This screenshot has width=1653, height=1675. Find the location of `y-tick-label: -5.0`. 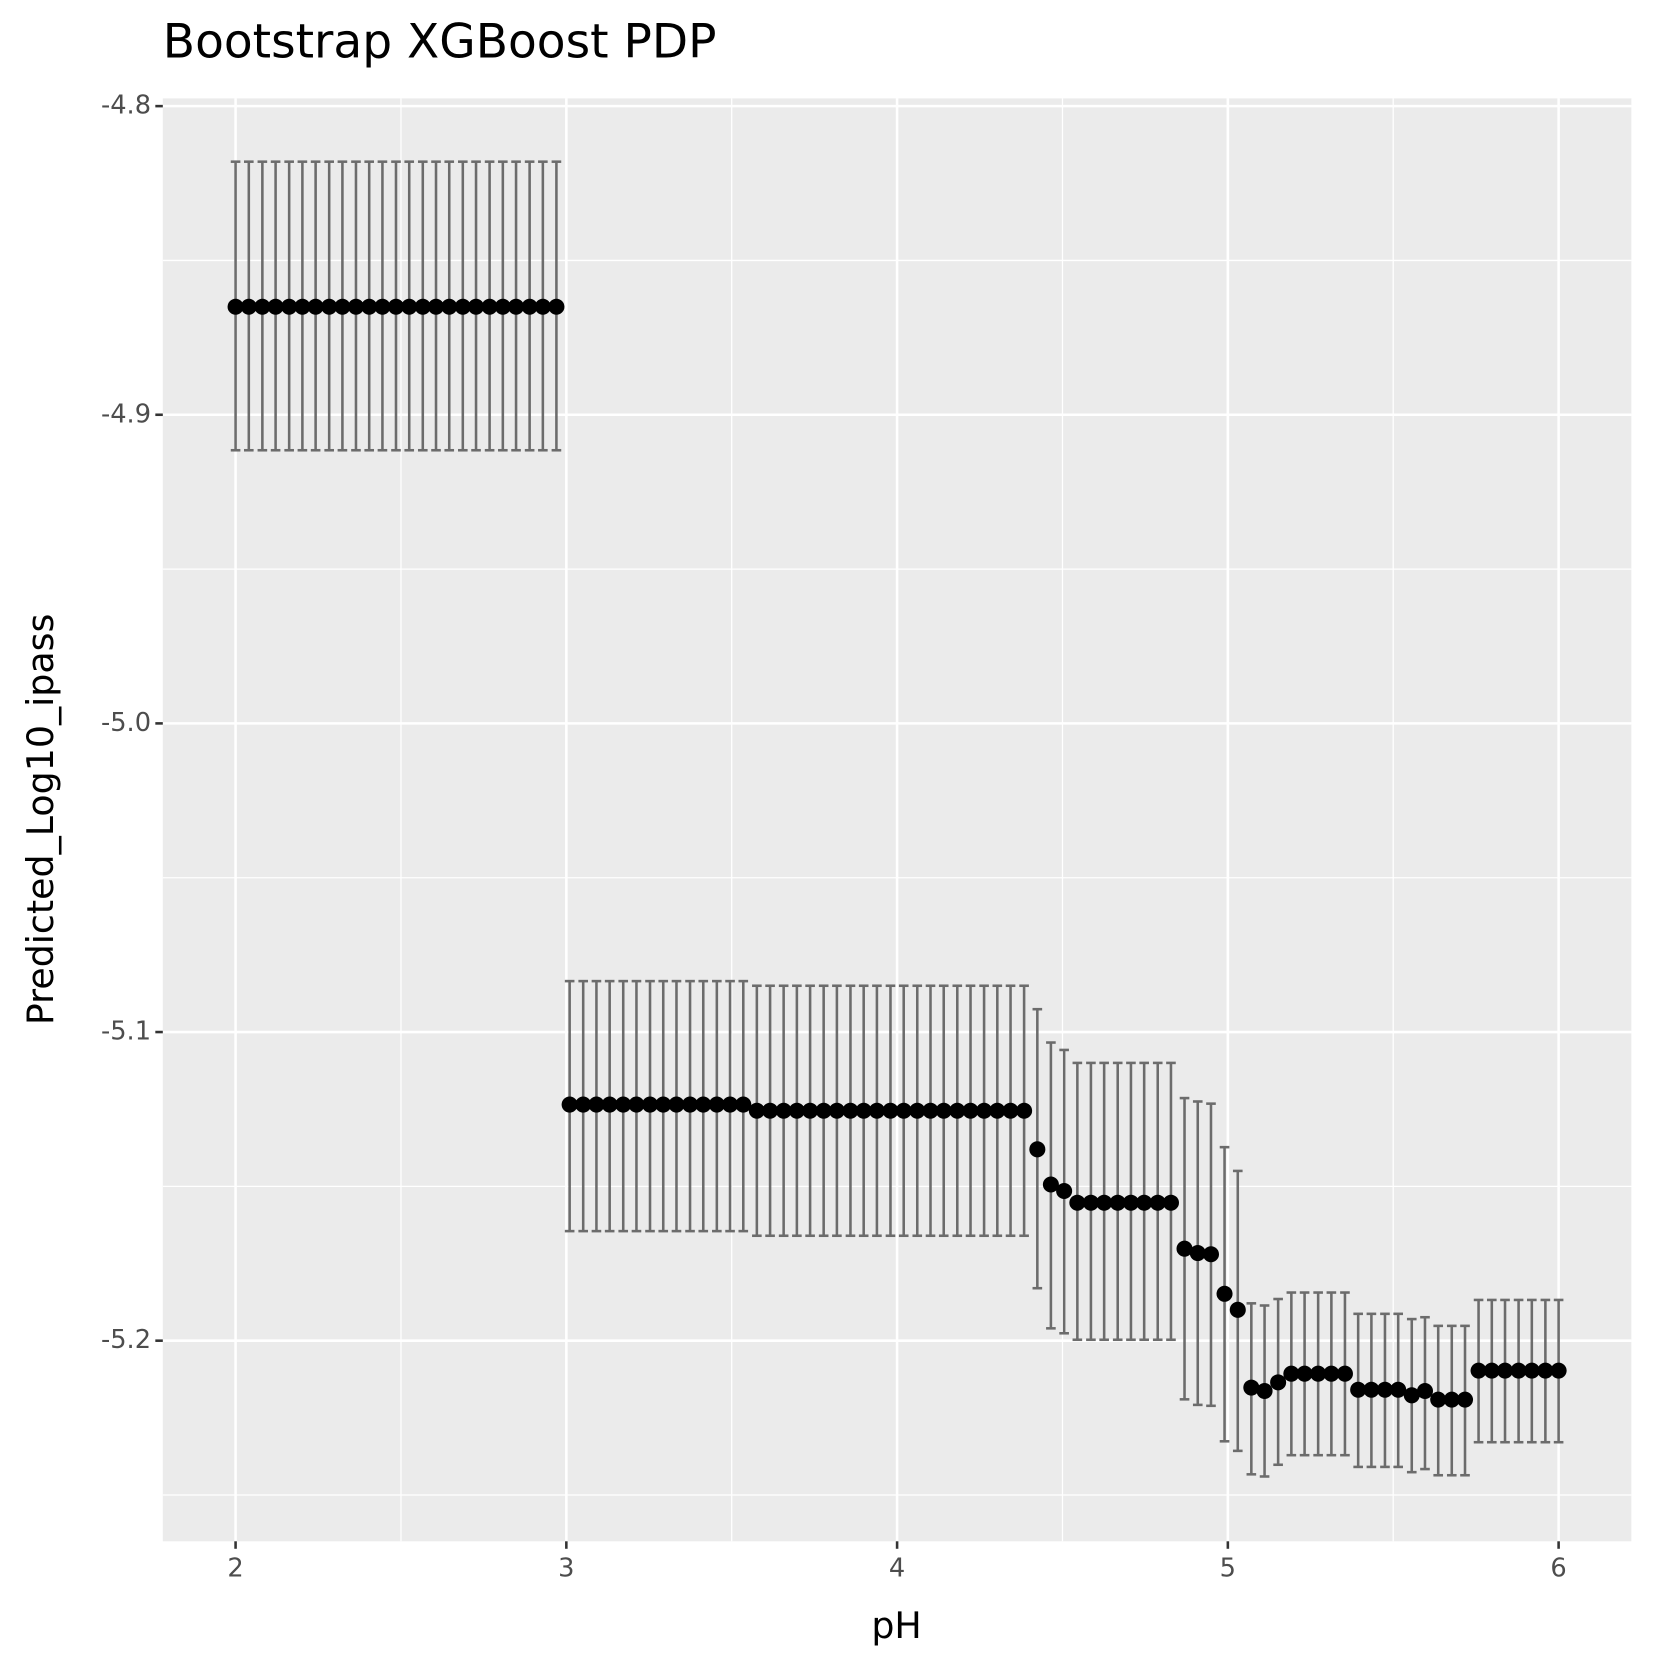

y-tick-label: -5.0 is located at coordinates (126, 723).